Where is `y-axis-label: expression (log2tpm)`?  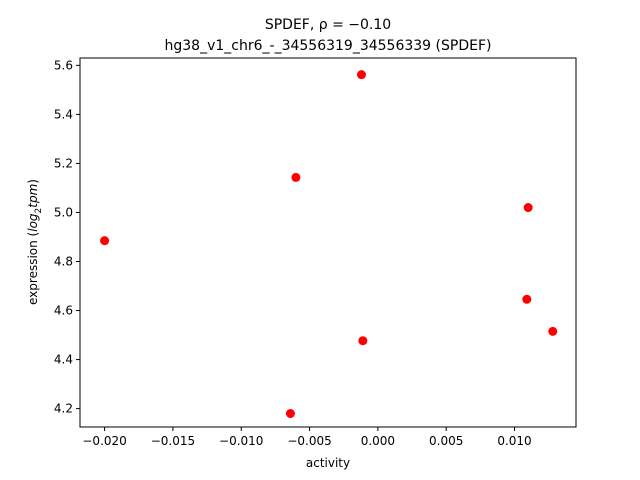
y-axis-label: expression (log2tpm) is located at coordinates (35, 242).